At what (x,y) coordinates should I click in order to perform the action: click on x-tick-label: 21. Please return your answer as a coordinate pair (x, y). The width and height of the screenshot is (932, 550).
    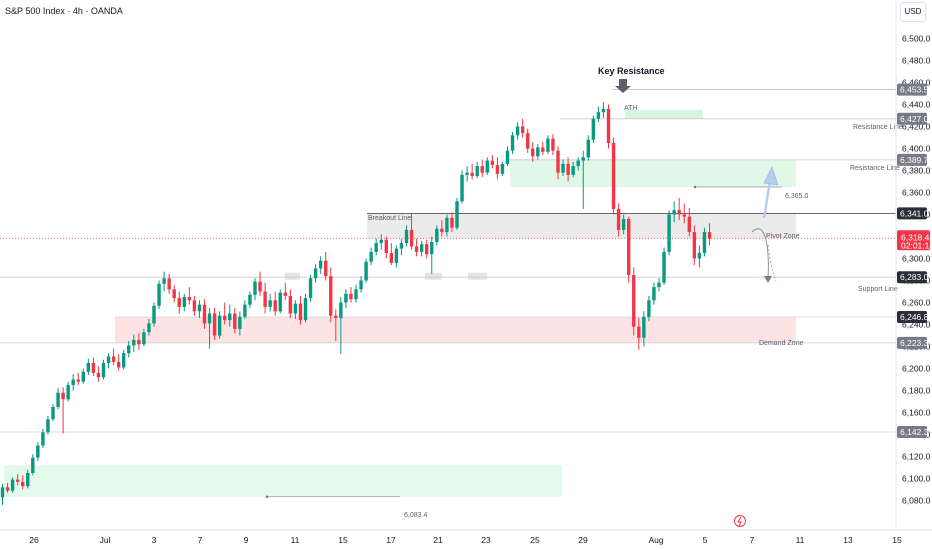
    Looking at the image, I should click on (438, 540).